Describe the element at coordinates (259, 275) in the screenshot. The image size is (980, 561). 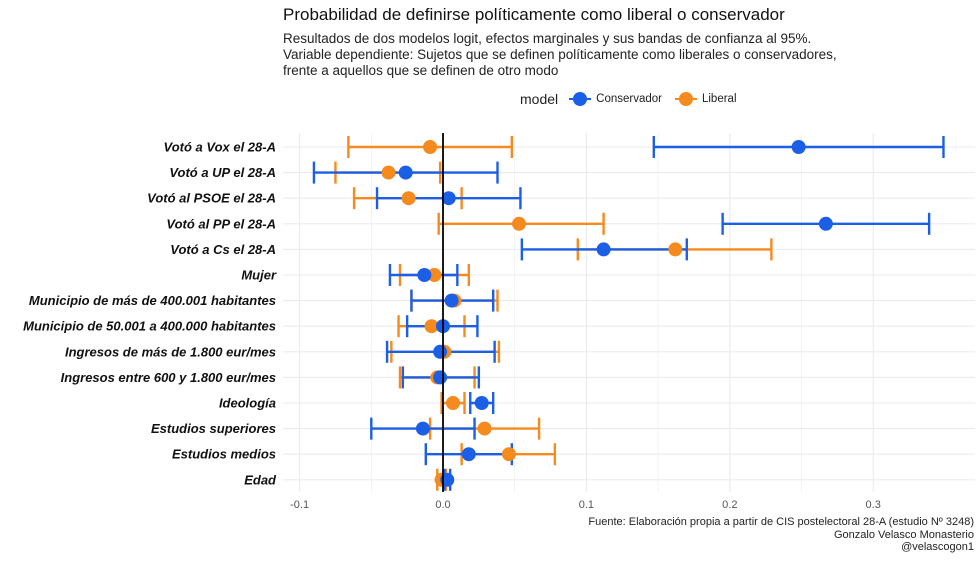
I see `y-category-label: Mujer` at that location.